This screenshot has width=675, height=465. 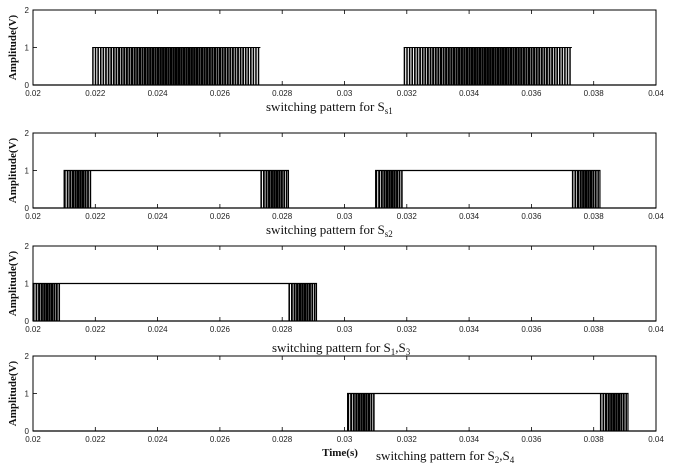 What do you see at coordinates (408, 352) in the screenshot?
I see `caption-subscript-2: 3` at bounding box center [408, 352].